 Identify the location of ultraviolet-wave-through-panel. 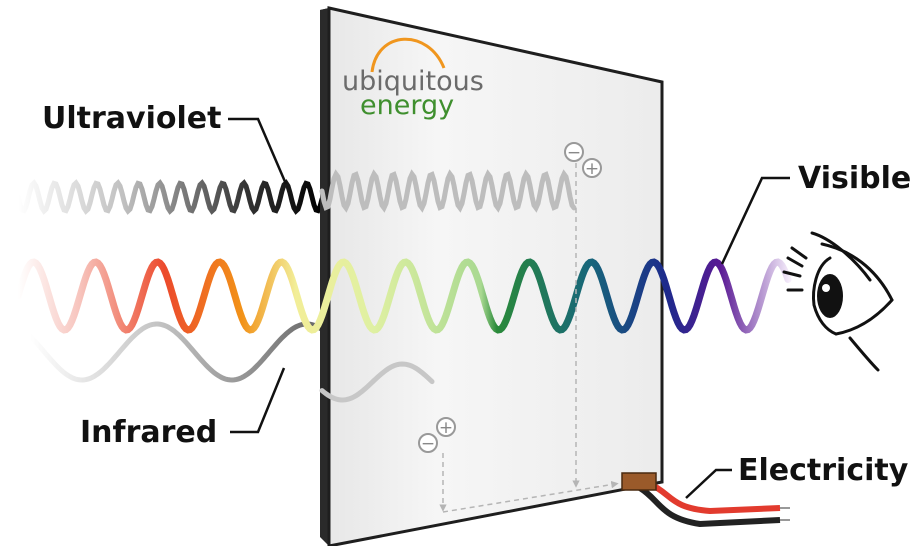
(448, 191).